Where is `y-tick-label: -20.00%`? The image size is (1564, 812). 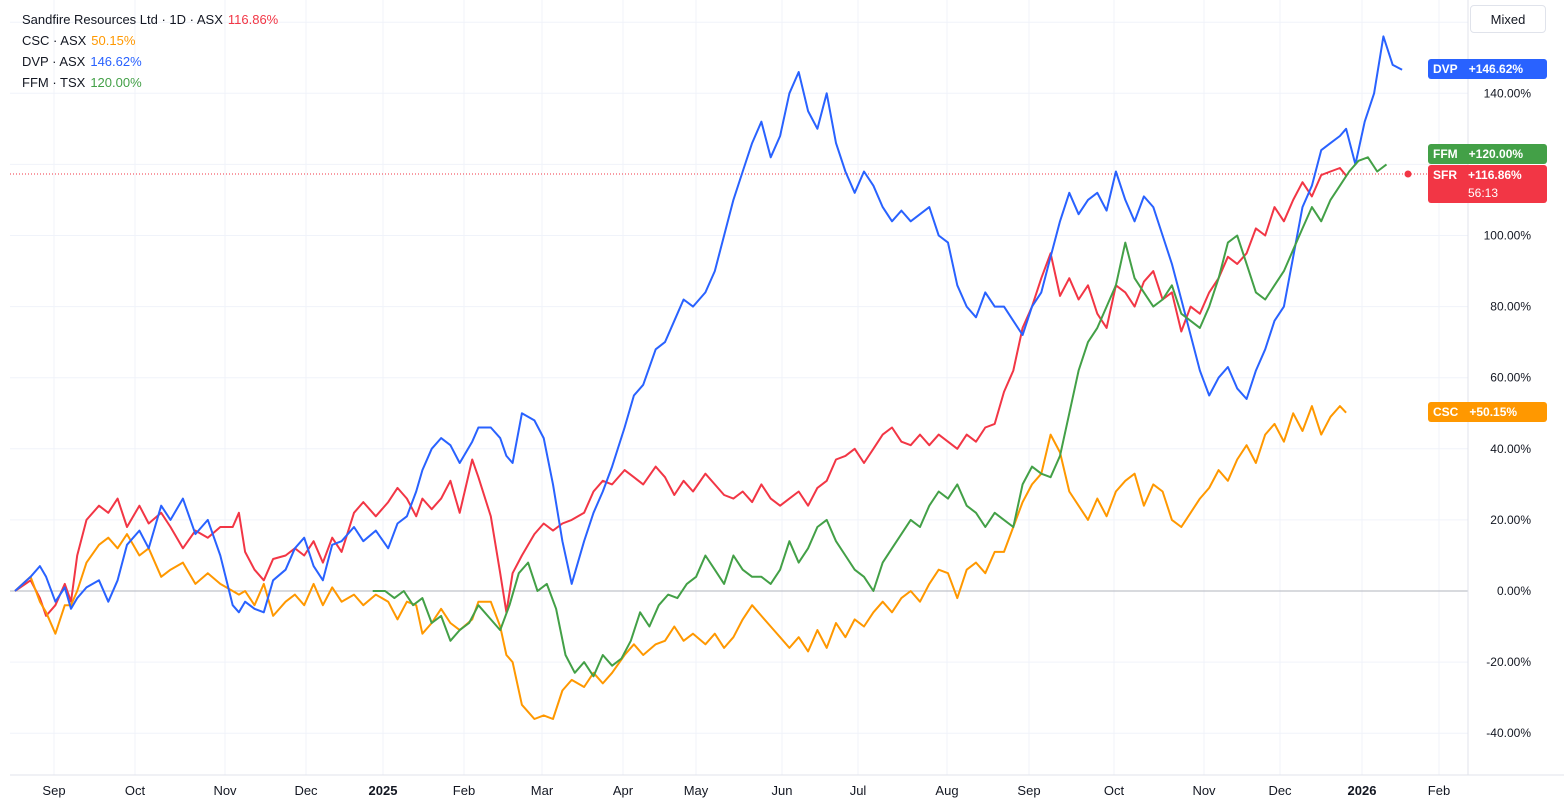
y-tick-label: -20.00% is located at coordinates (1508, 662).